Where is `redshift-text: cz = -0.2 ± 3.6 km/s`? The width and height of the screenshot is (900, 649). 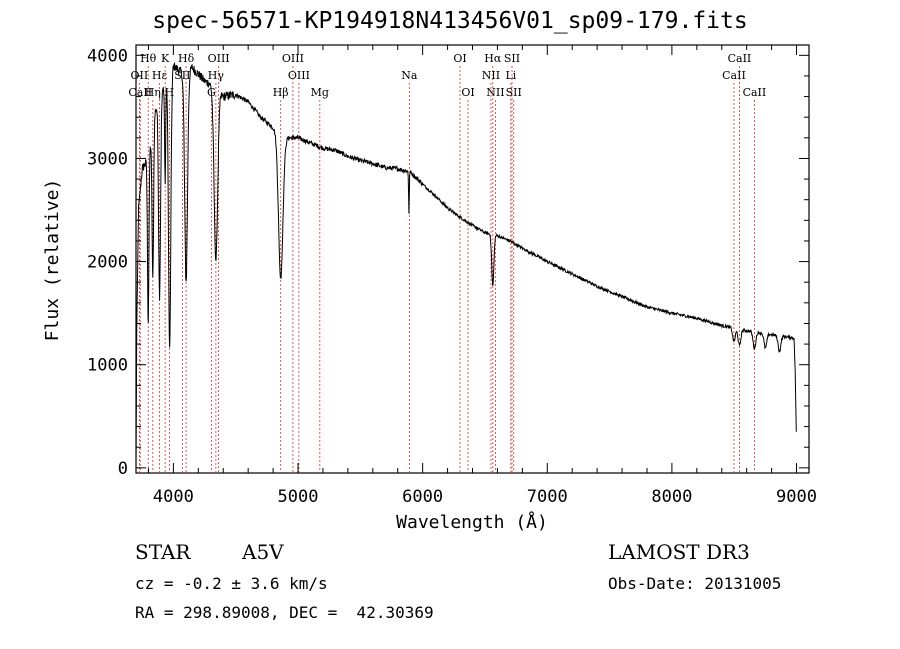 redshift-text: cz = -0.2 ± 3.6 km/s is located at coordinates (231, 583).